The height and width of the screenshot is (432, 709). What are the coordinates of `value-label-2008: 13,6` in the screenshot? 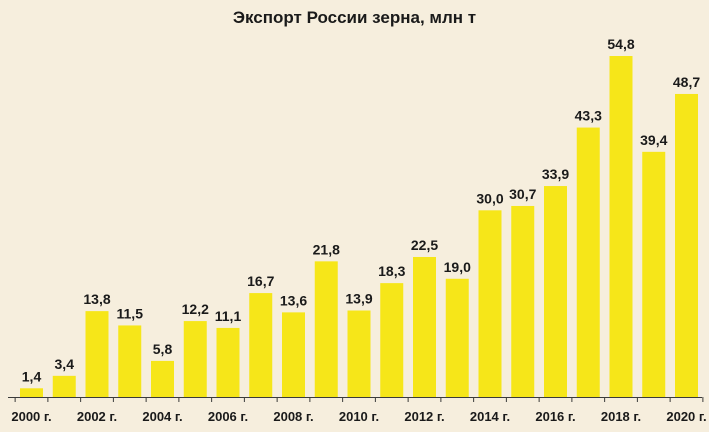 It's located at (293, 300).